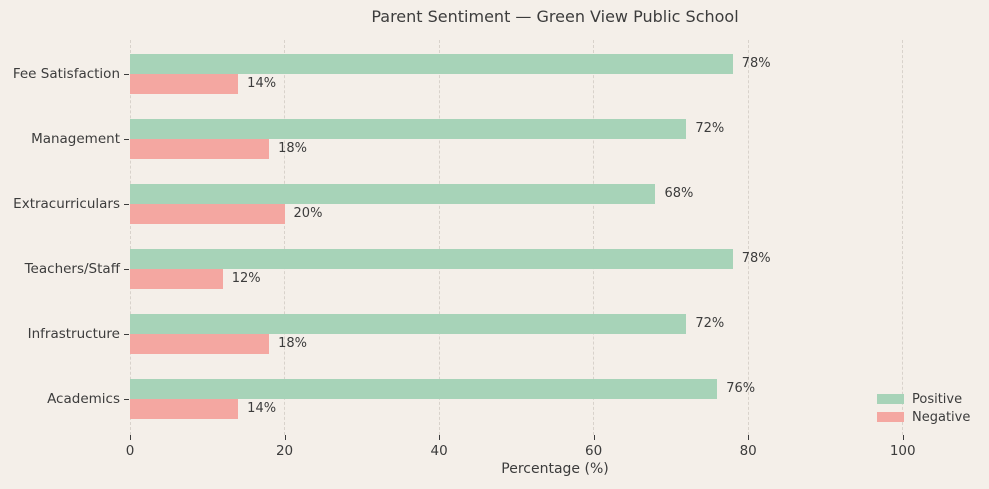  What do you see at coordinates (75, 138) in the screenshot?
I see `category-label: Management` at bounding box center [75, 138].